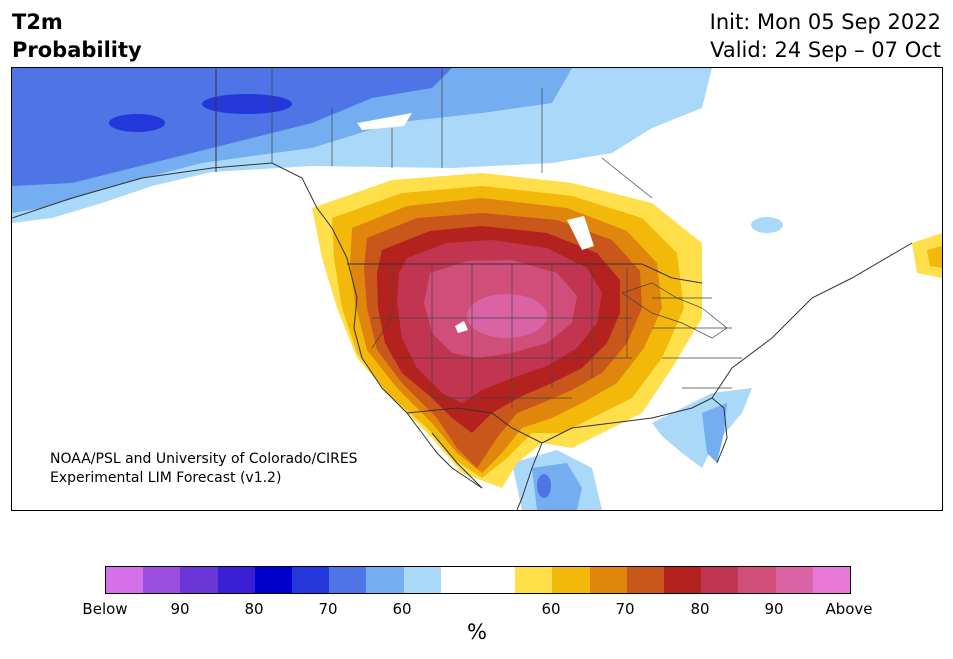 This screenshot has width=953, height=659. Describe the element at coordinates (812, 320) in the screenshot. I see `coastline-east` at that location.